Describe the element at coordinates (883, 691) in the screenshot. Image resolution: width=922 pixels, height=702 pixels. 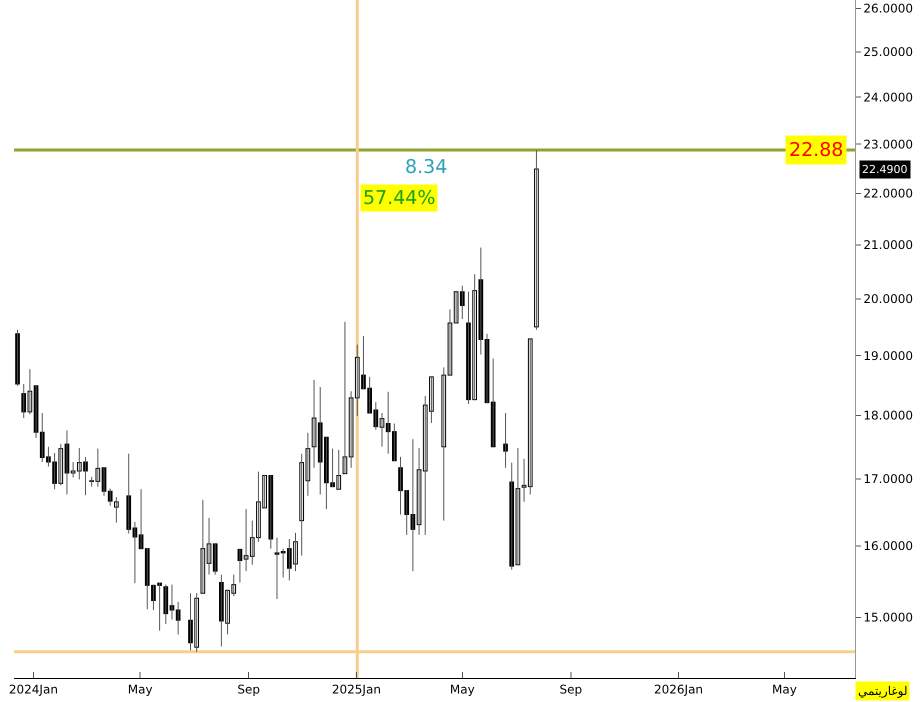
I see `text: لوغاريتمي` at that location.